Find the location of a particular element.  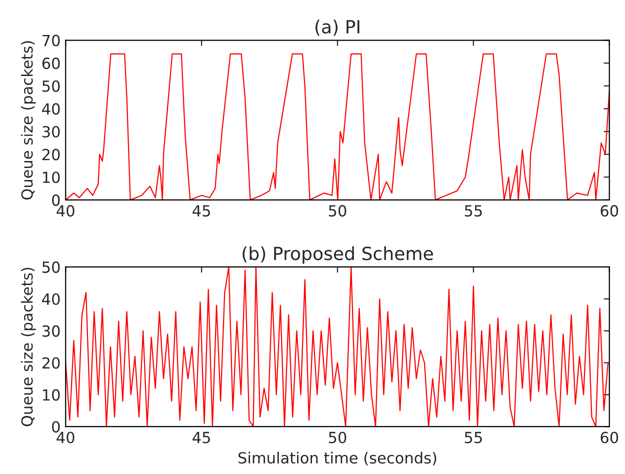

chart-title: (a) PI is located at coordinates (338, 28).